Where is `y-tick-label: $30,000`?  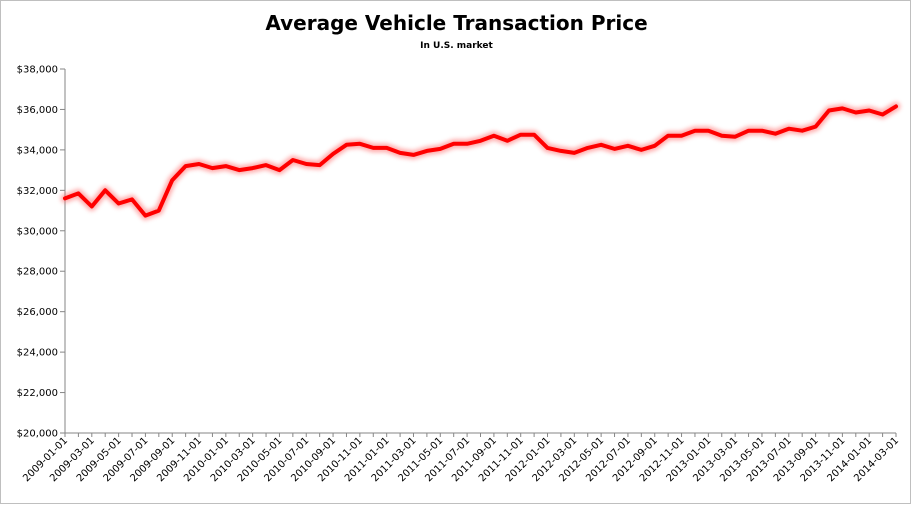 y-tick-label: $30,000 is located at coordinates (37, 231).